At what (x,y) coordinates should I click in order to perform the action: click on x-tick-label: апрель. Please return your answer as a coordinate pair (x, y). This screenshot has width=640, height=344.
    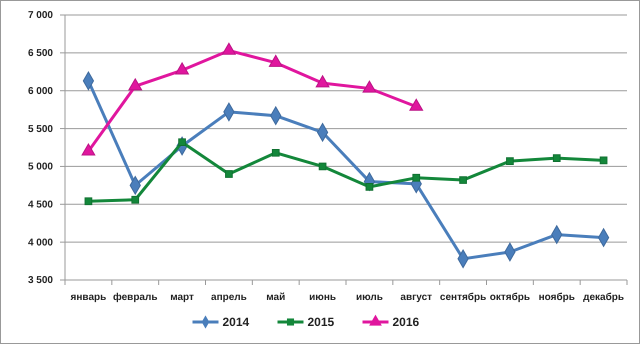
    Looking at the image, I should click on (229, 297).